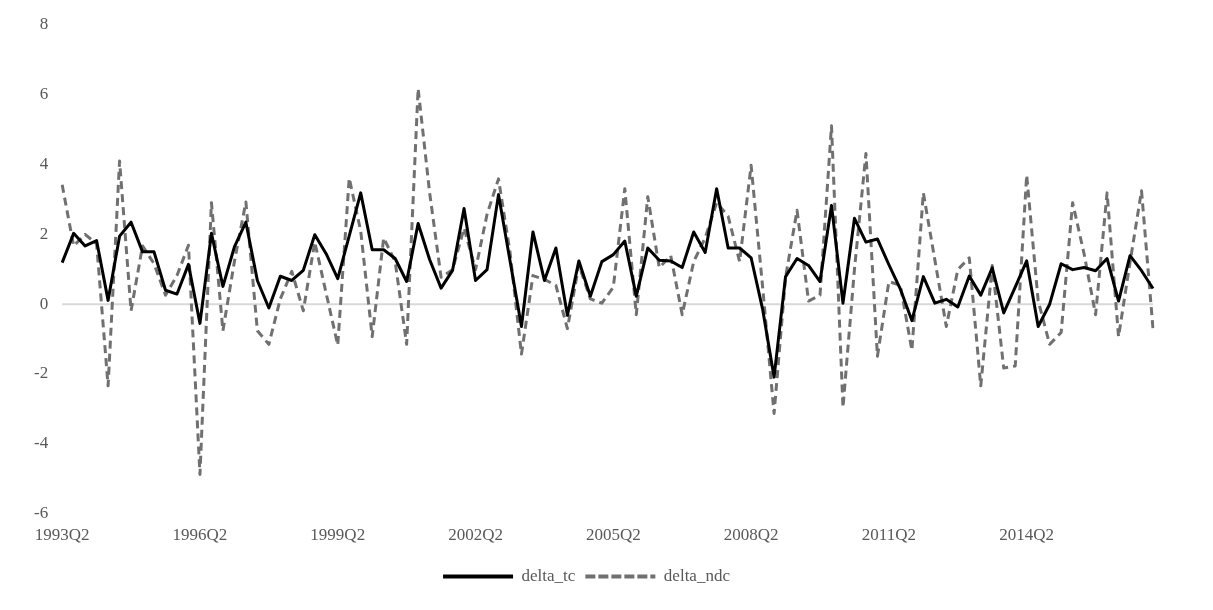 The image size is (1213, 610). Describe the element at coordinates (44, 233) in the screenshot. I see `y-tick-label: 2` at that location.